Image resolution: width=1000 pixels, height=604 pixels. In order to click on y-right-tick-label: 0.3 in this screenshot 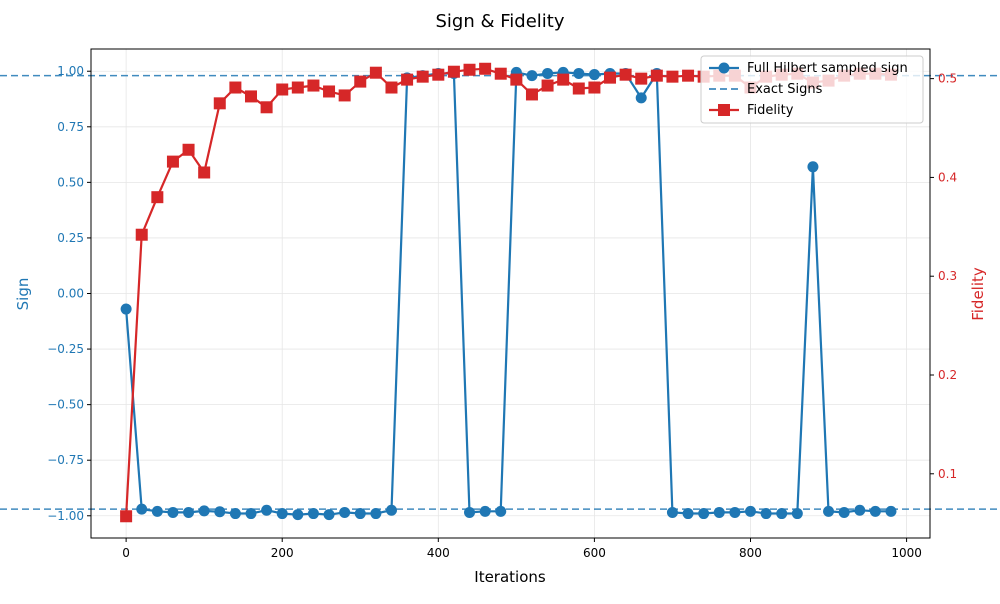, I will do `click(947, 276)`.